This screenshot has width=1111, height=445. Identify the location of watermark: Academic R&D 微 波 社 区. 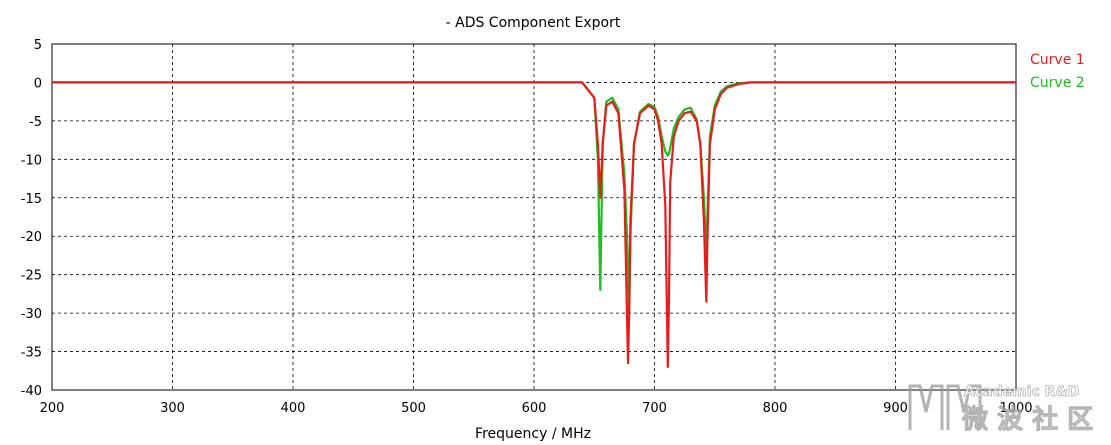
(1001, 409).